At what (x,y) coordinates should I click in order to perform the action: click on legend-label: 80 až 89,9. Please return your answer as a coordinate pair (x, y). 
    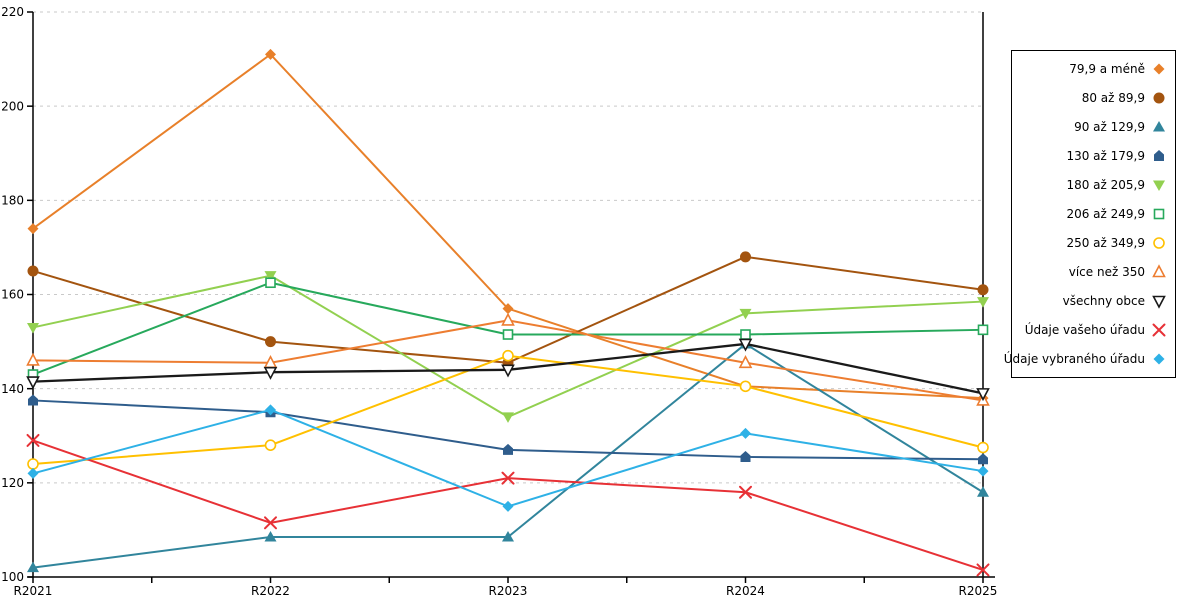
    Looking at the image, I should click on (1113, 98).